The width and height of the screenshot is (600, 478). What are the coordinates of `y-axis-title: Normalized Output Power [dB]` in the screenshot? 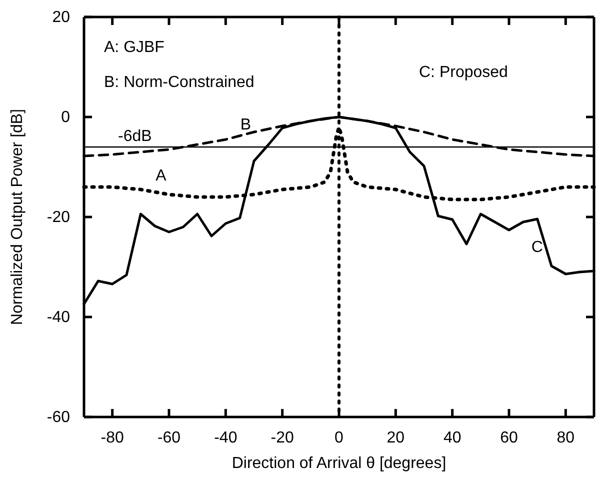 It's located at (17, 217).